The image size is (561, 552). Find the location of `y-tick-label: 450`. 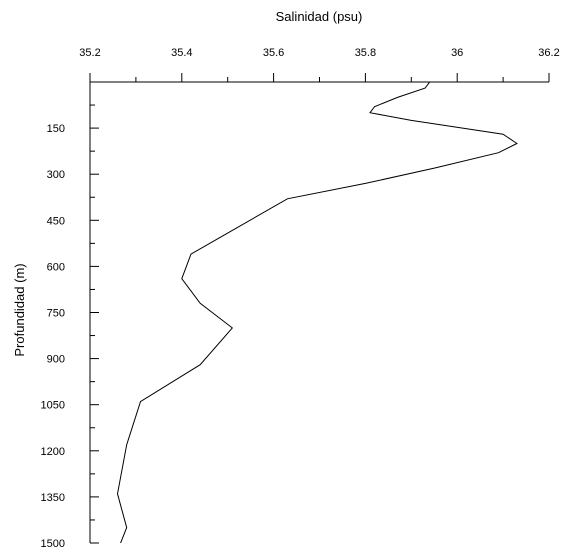

y-tick-label: 450 is located at coordinates (56, 221).